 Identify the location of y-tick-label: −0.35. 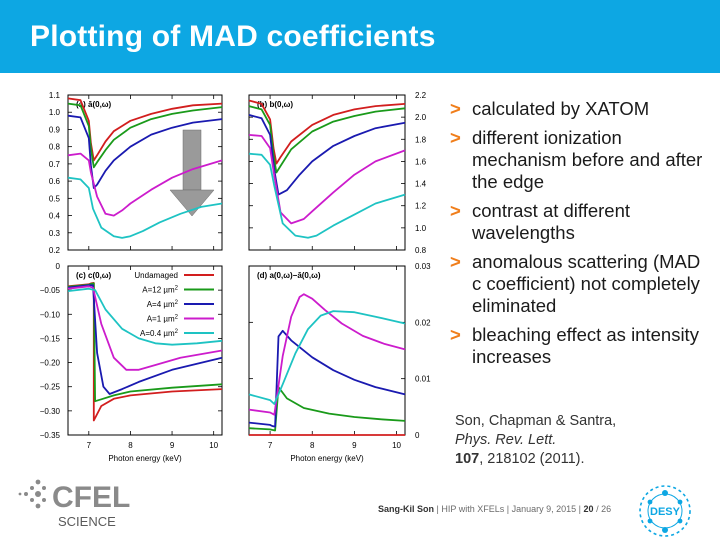
(50, 435).